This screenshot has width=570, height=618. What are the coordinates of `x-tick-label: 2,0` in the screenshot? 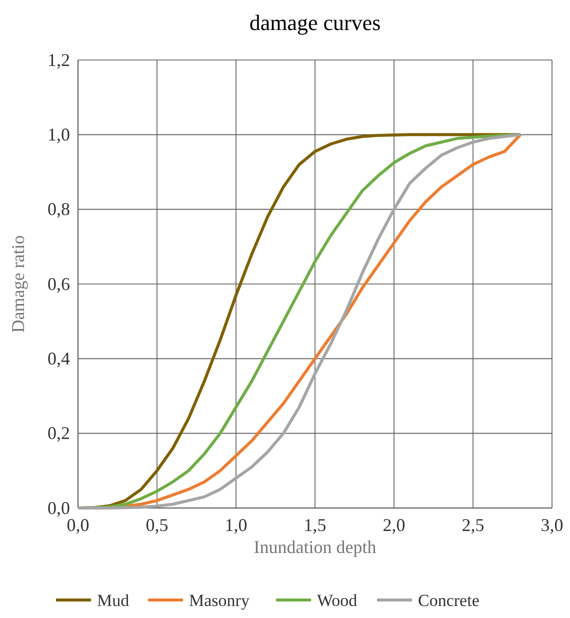 It's located at (394, 524).